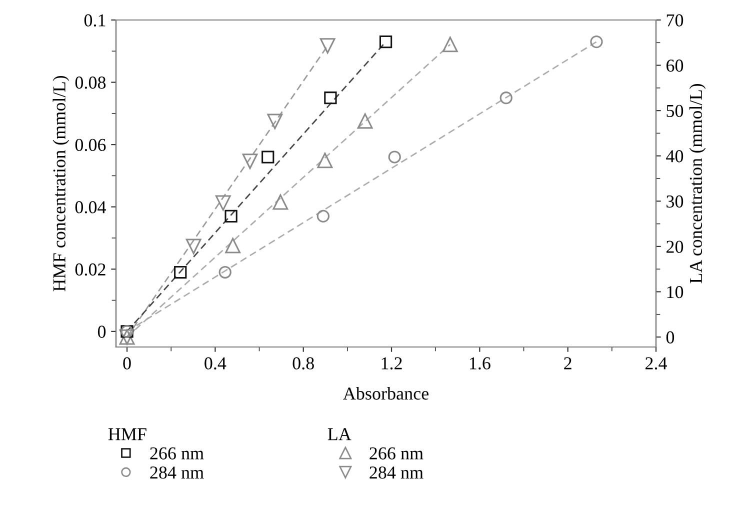 This screenshot has width=744, height=506. I want to click on y2-tick-label: 20, so click(675, 246).